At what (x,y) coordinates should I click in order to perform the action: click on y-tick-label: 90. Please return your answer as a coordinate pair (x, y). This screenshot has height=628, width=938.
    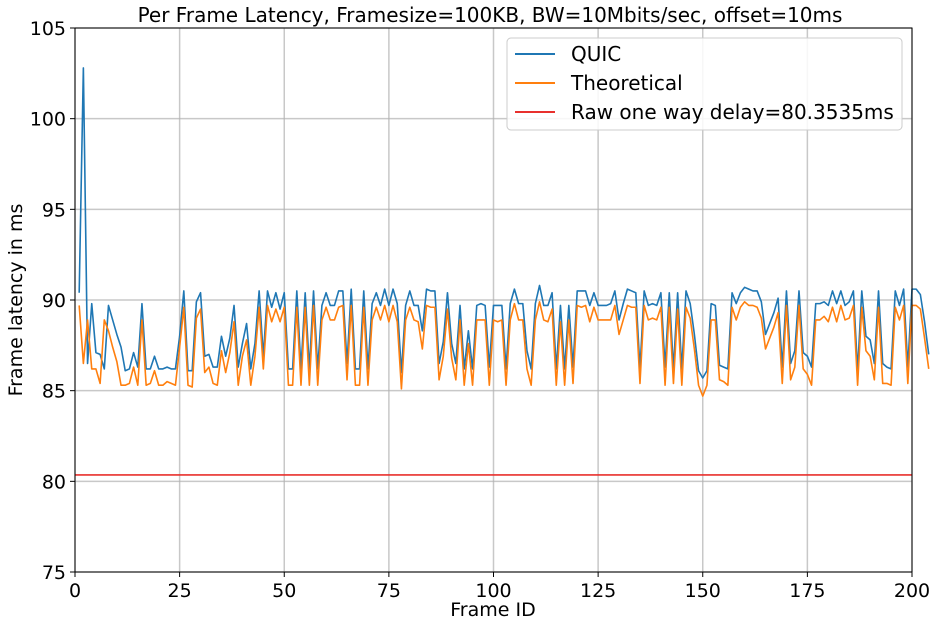
    Looking at the image, I should click on (54, 301).